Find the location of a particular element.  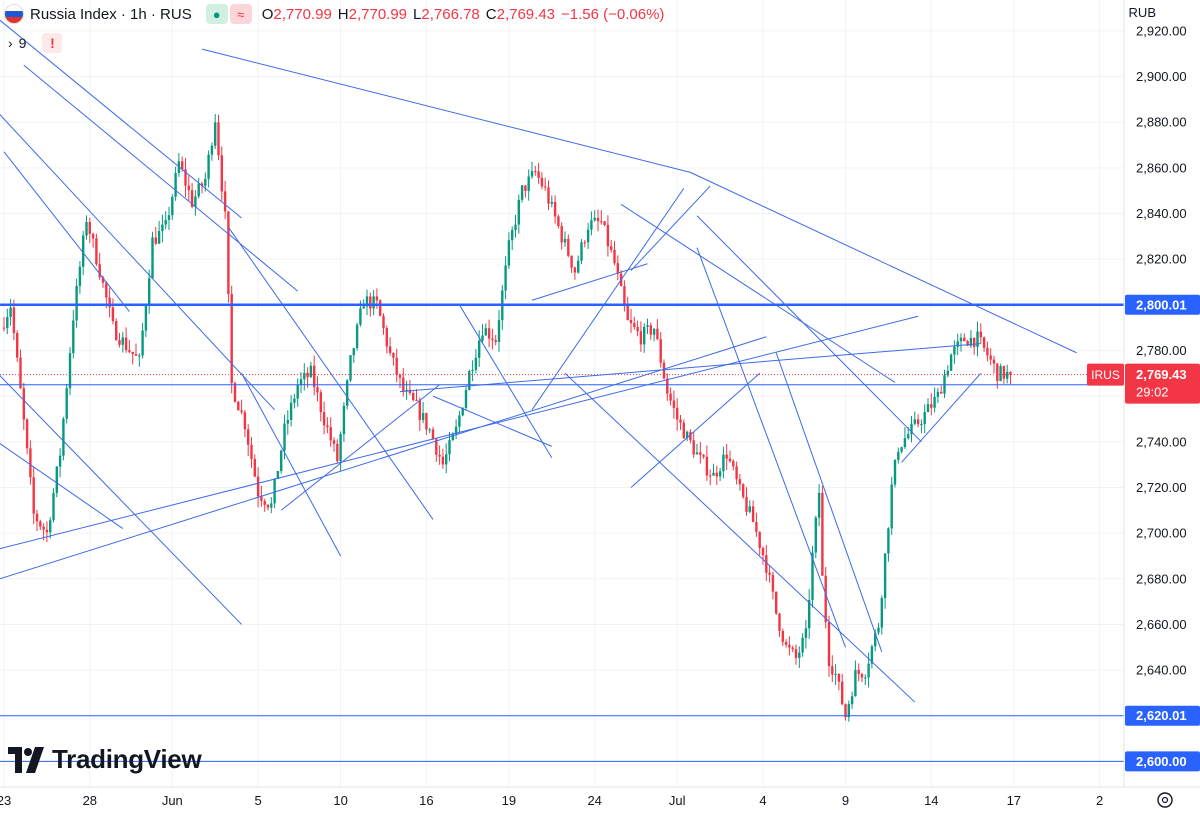

y-tick-label: 2,720.00 is located at coordinates (1161, 487).